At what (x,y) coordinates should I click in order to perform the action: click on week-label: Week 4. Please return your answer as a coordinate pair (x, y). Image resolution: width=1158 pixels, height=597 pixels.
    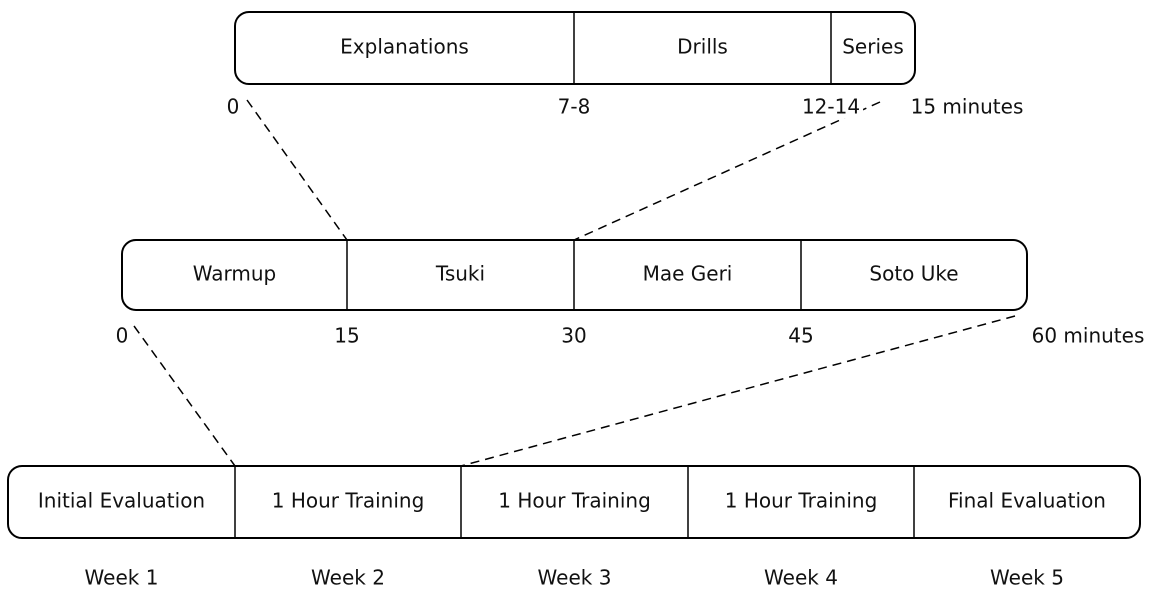
    Looking at the image, I should click on (801, 578).